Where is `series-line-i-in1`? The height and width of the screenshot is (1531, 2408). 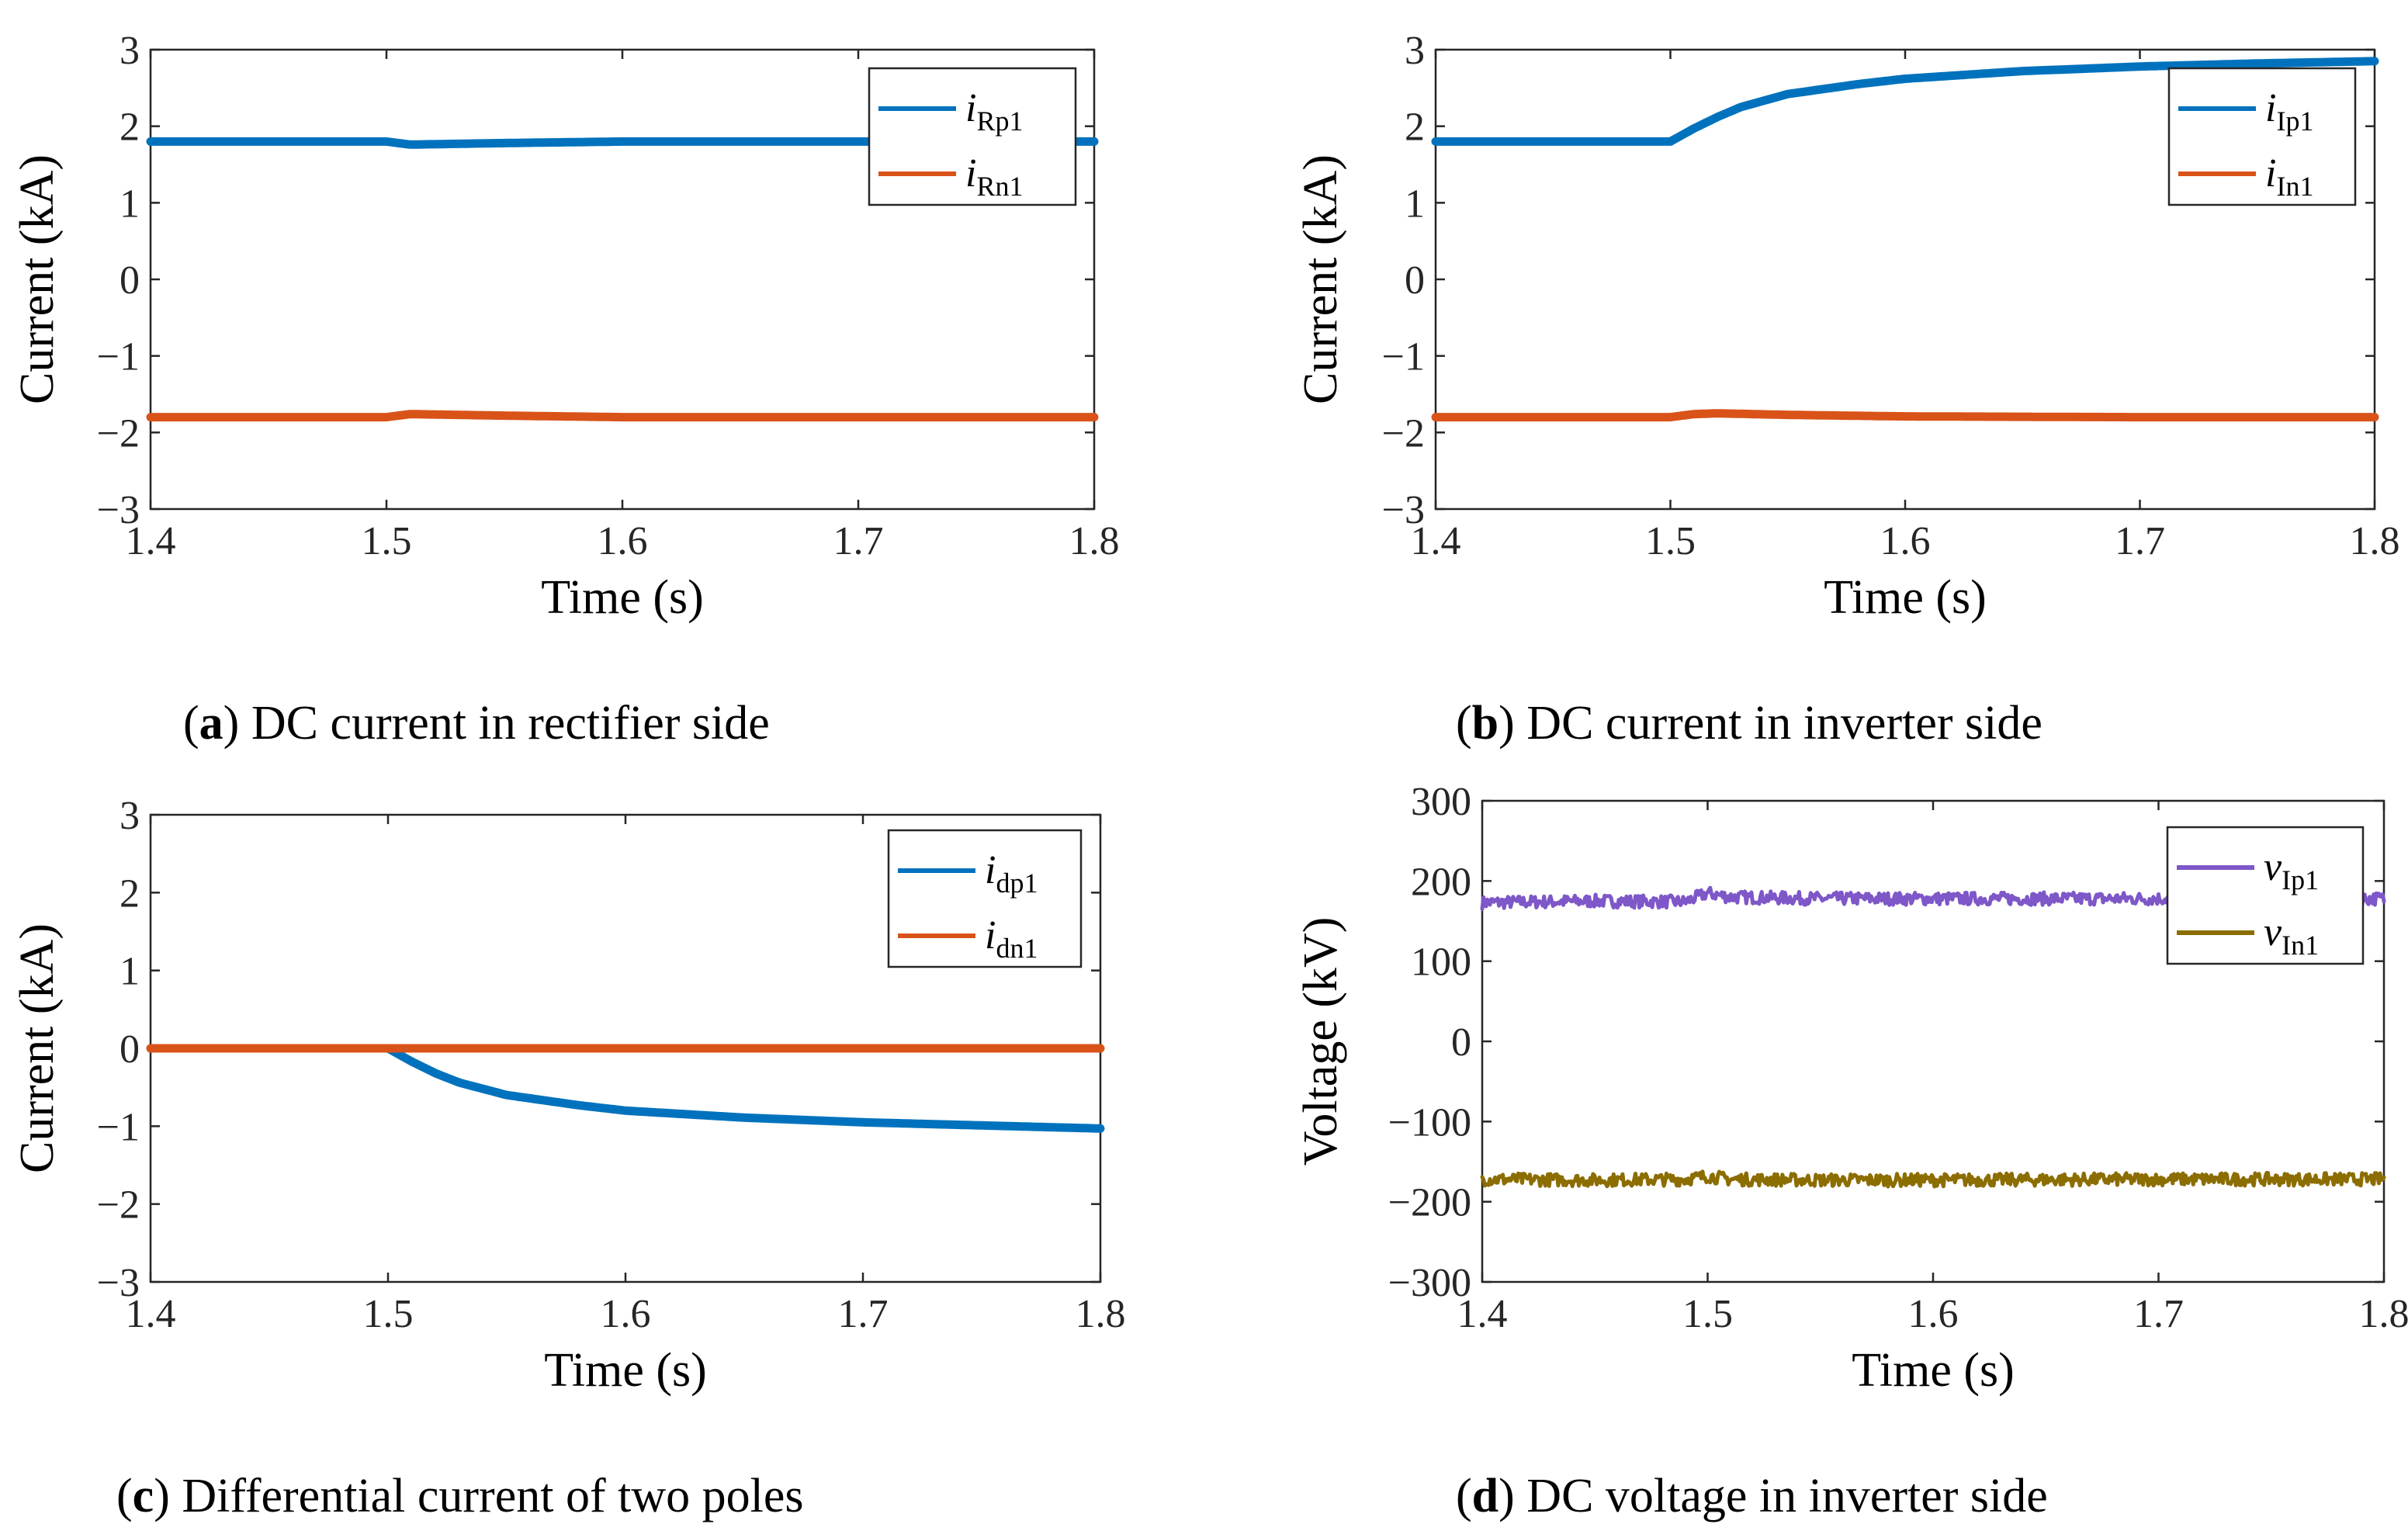
series-line-i-in1 is located at coordinates (1905, 415).